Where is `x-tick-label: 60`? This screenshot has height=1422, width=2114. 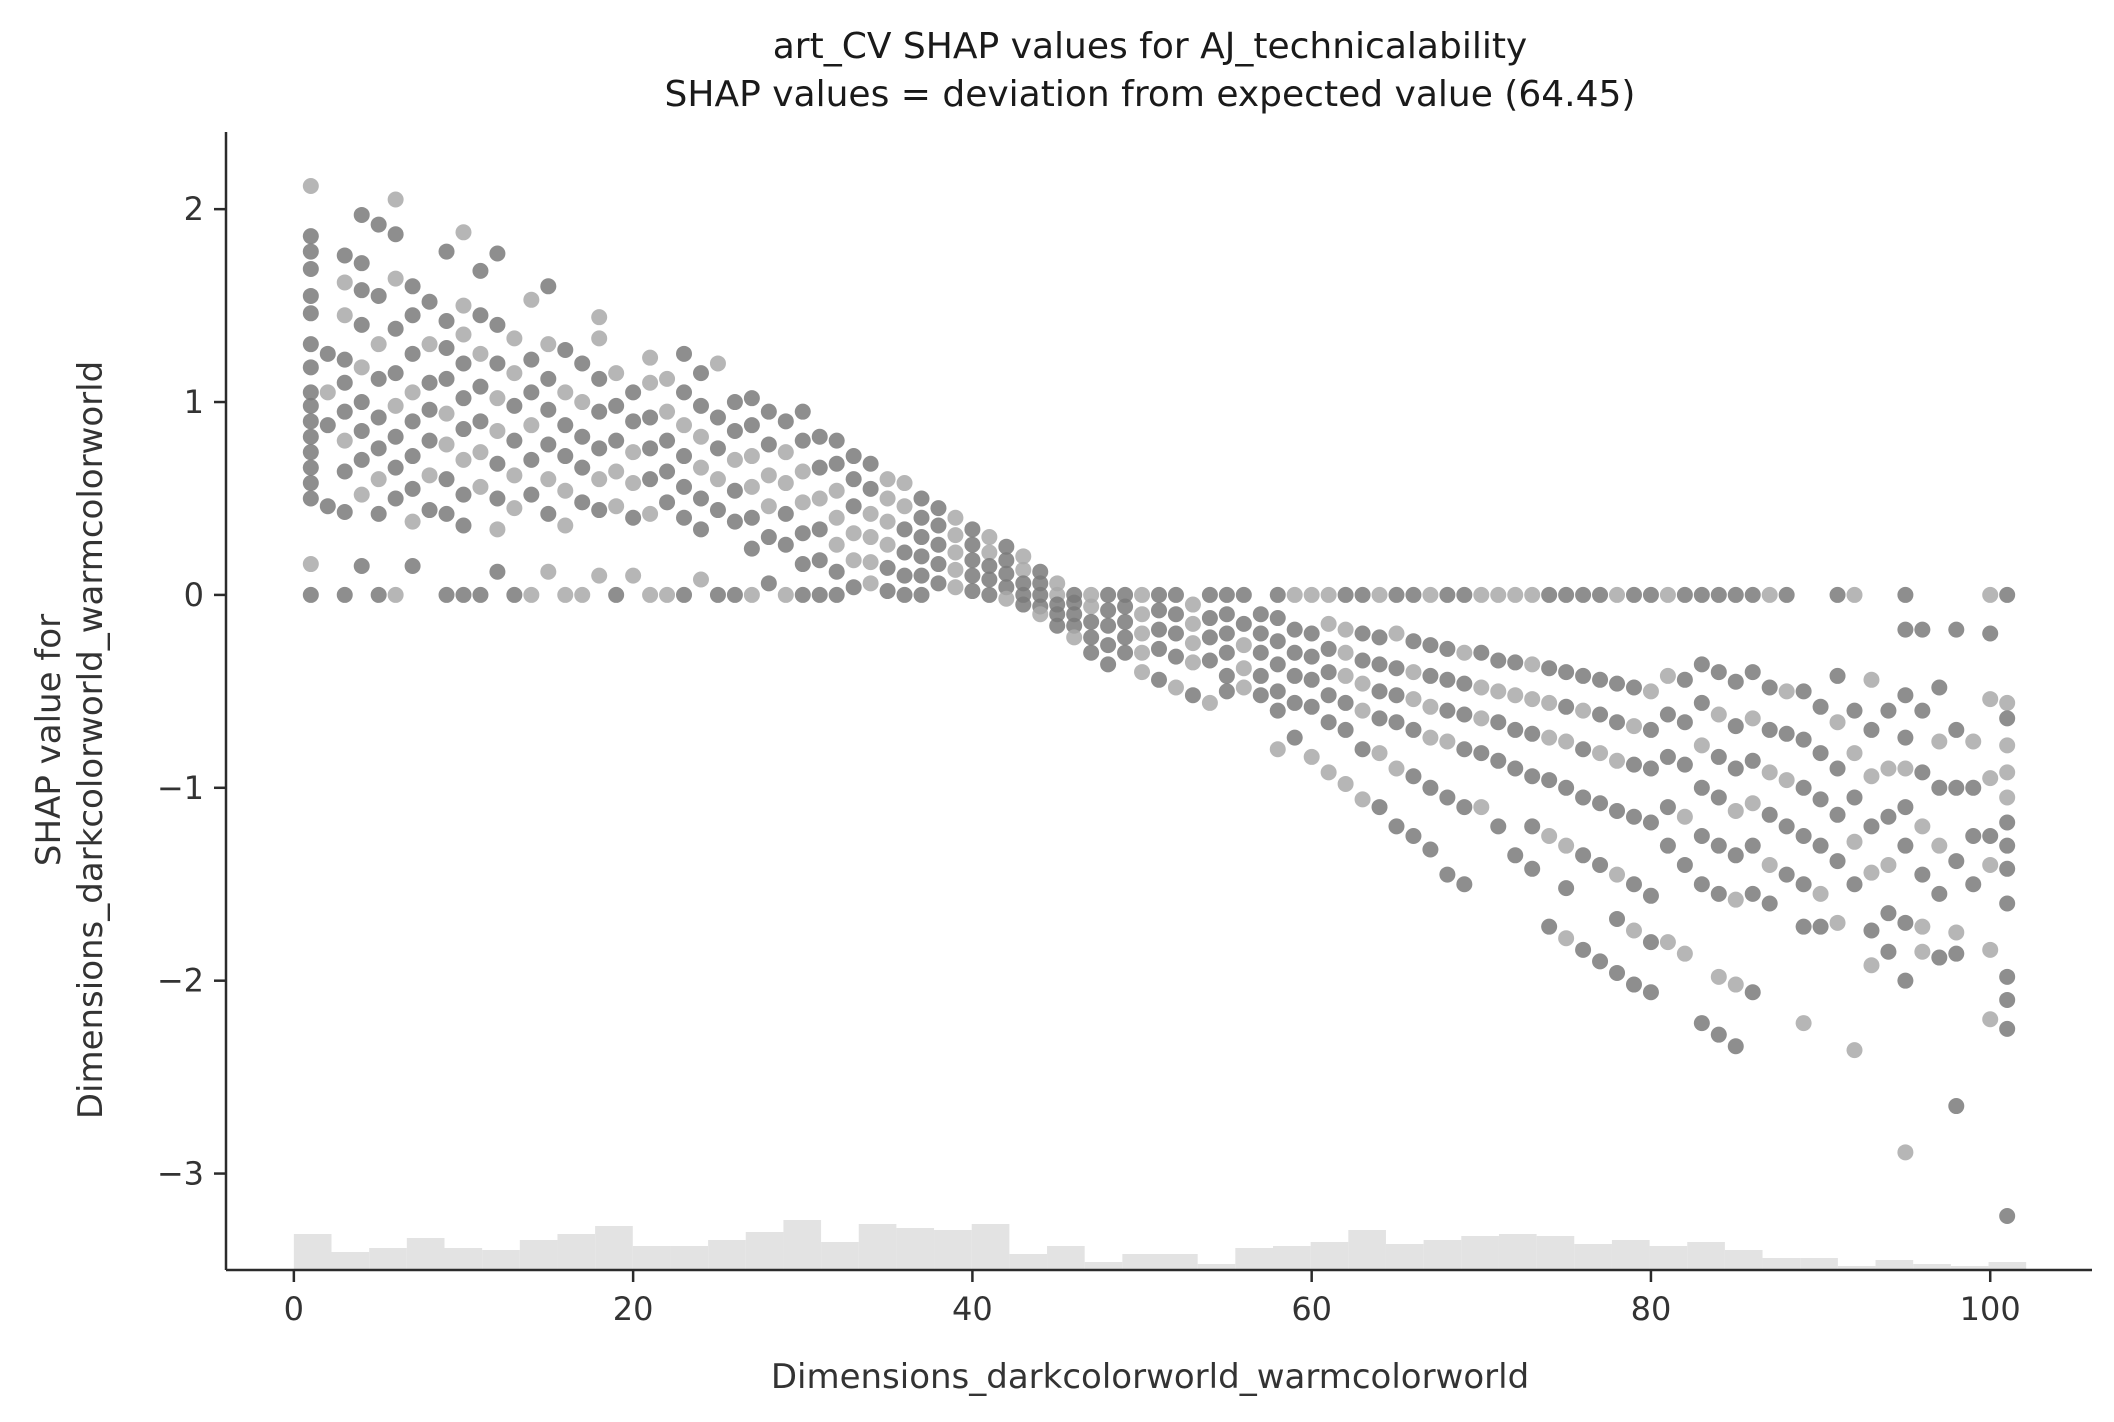
x-tick-label: 60 is located at coordinates (1311, 1309).